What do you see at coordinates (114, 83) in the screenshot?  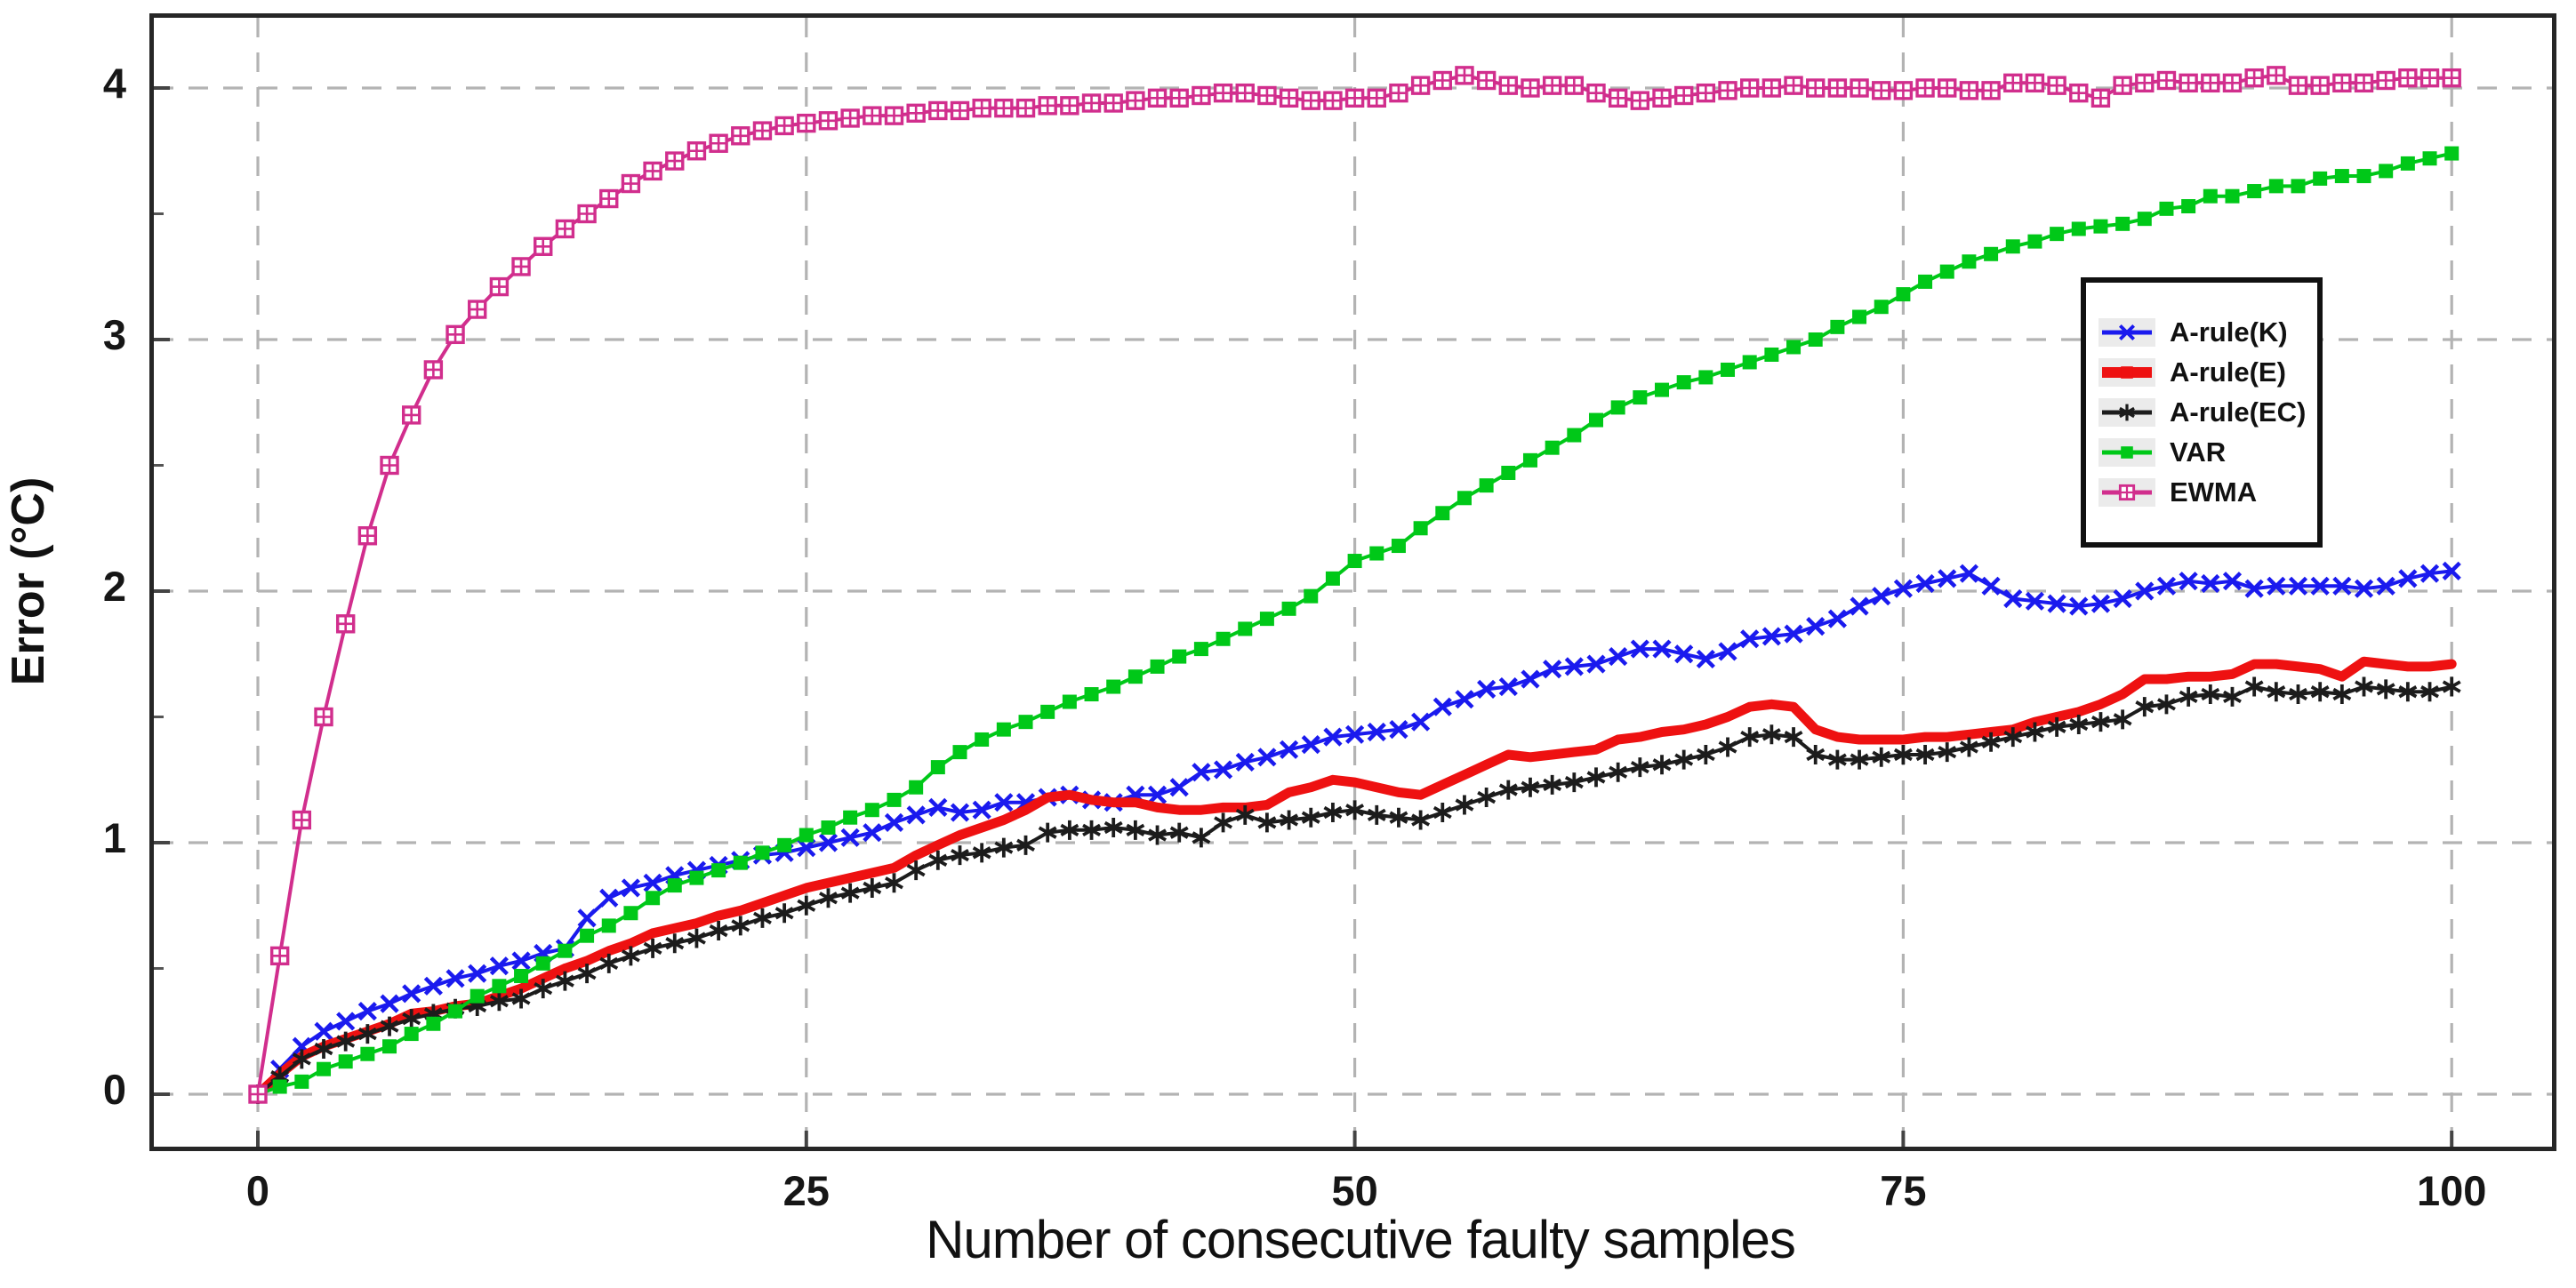 I see `y-tick-label: 4` at bounding box center [114, 83].